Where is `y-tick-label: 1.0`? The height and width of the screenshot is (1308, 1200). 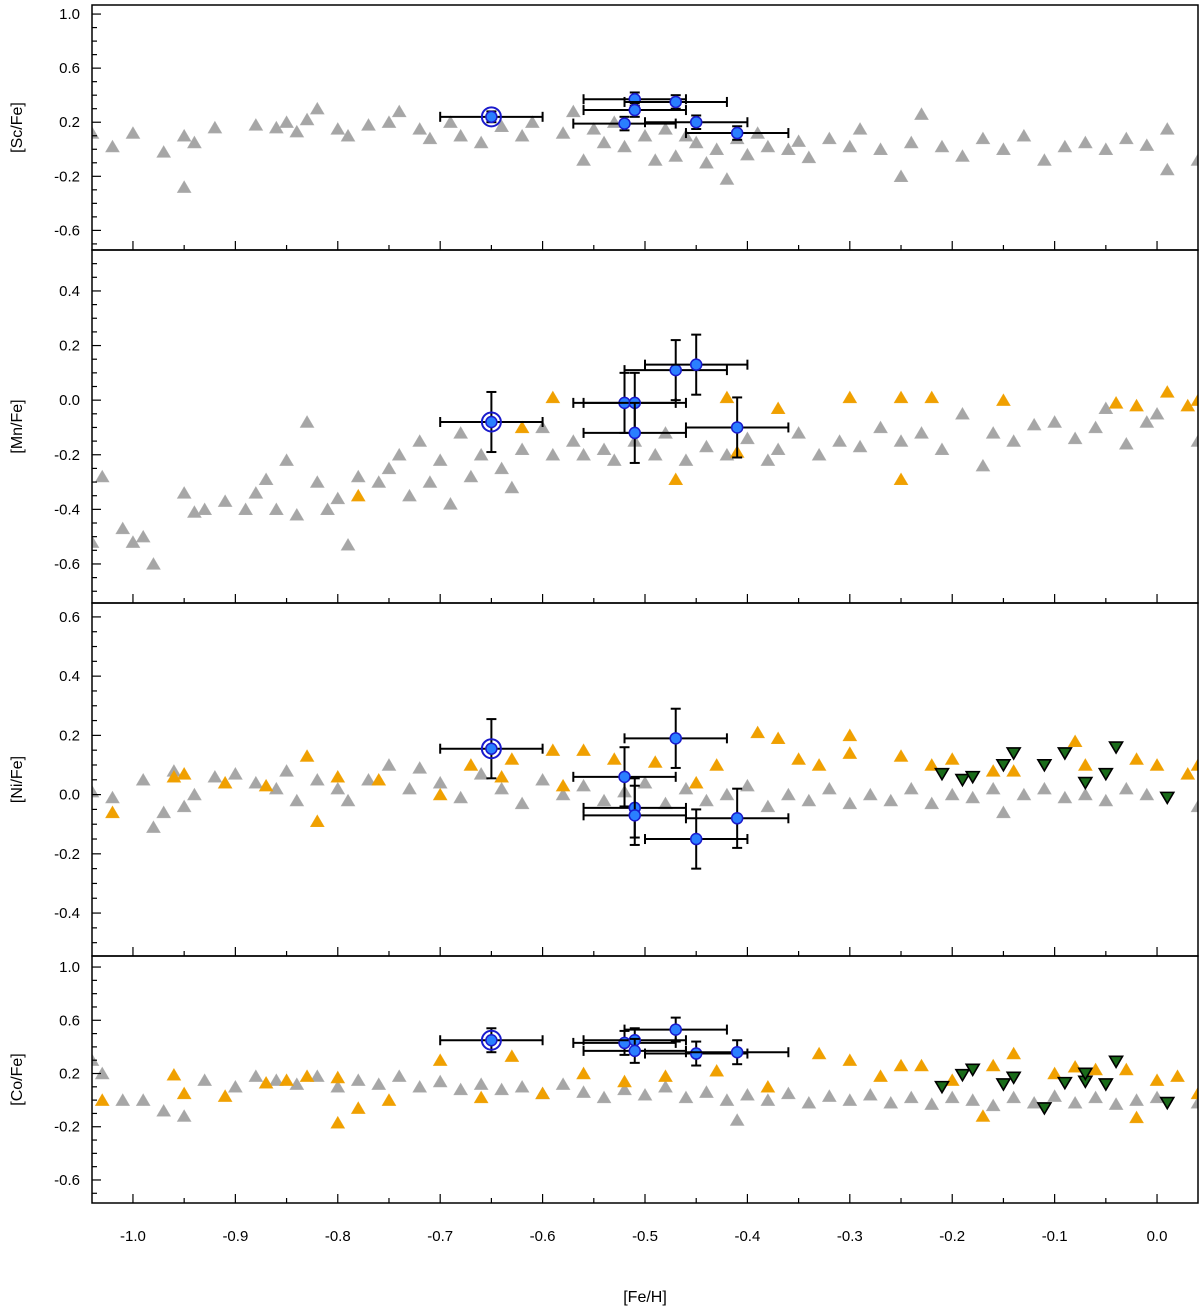 y-tick-label: 1.0 is located at coordinates (69, 14).